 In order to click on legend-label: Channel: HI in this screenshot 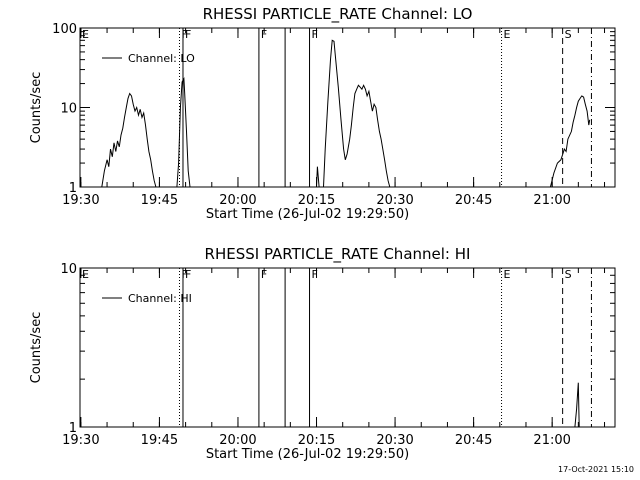, I will do `click(160, 298)`.